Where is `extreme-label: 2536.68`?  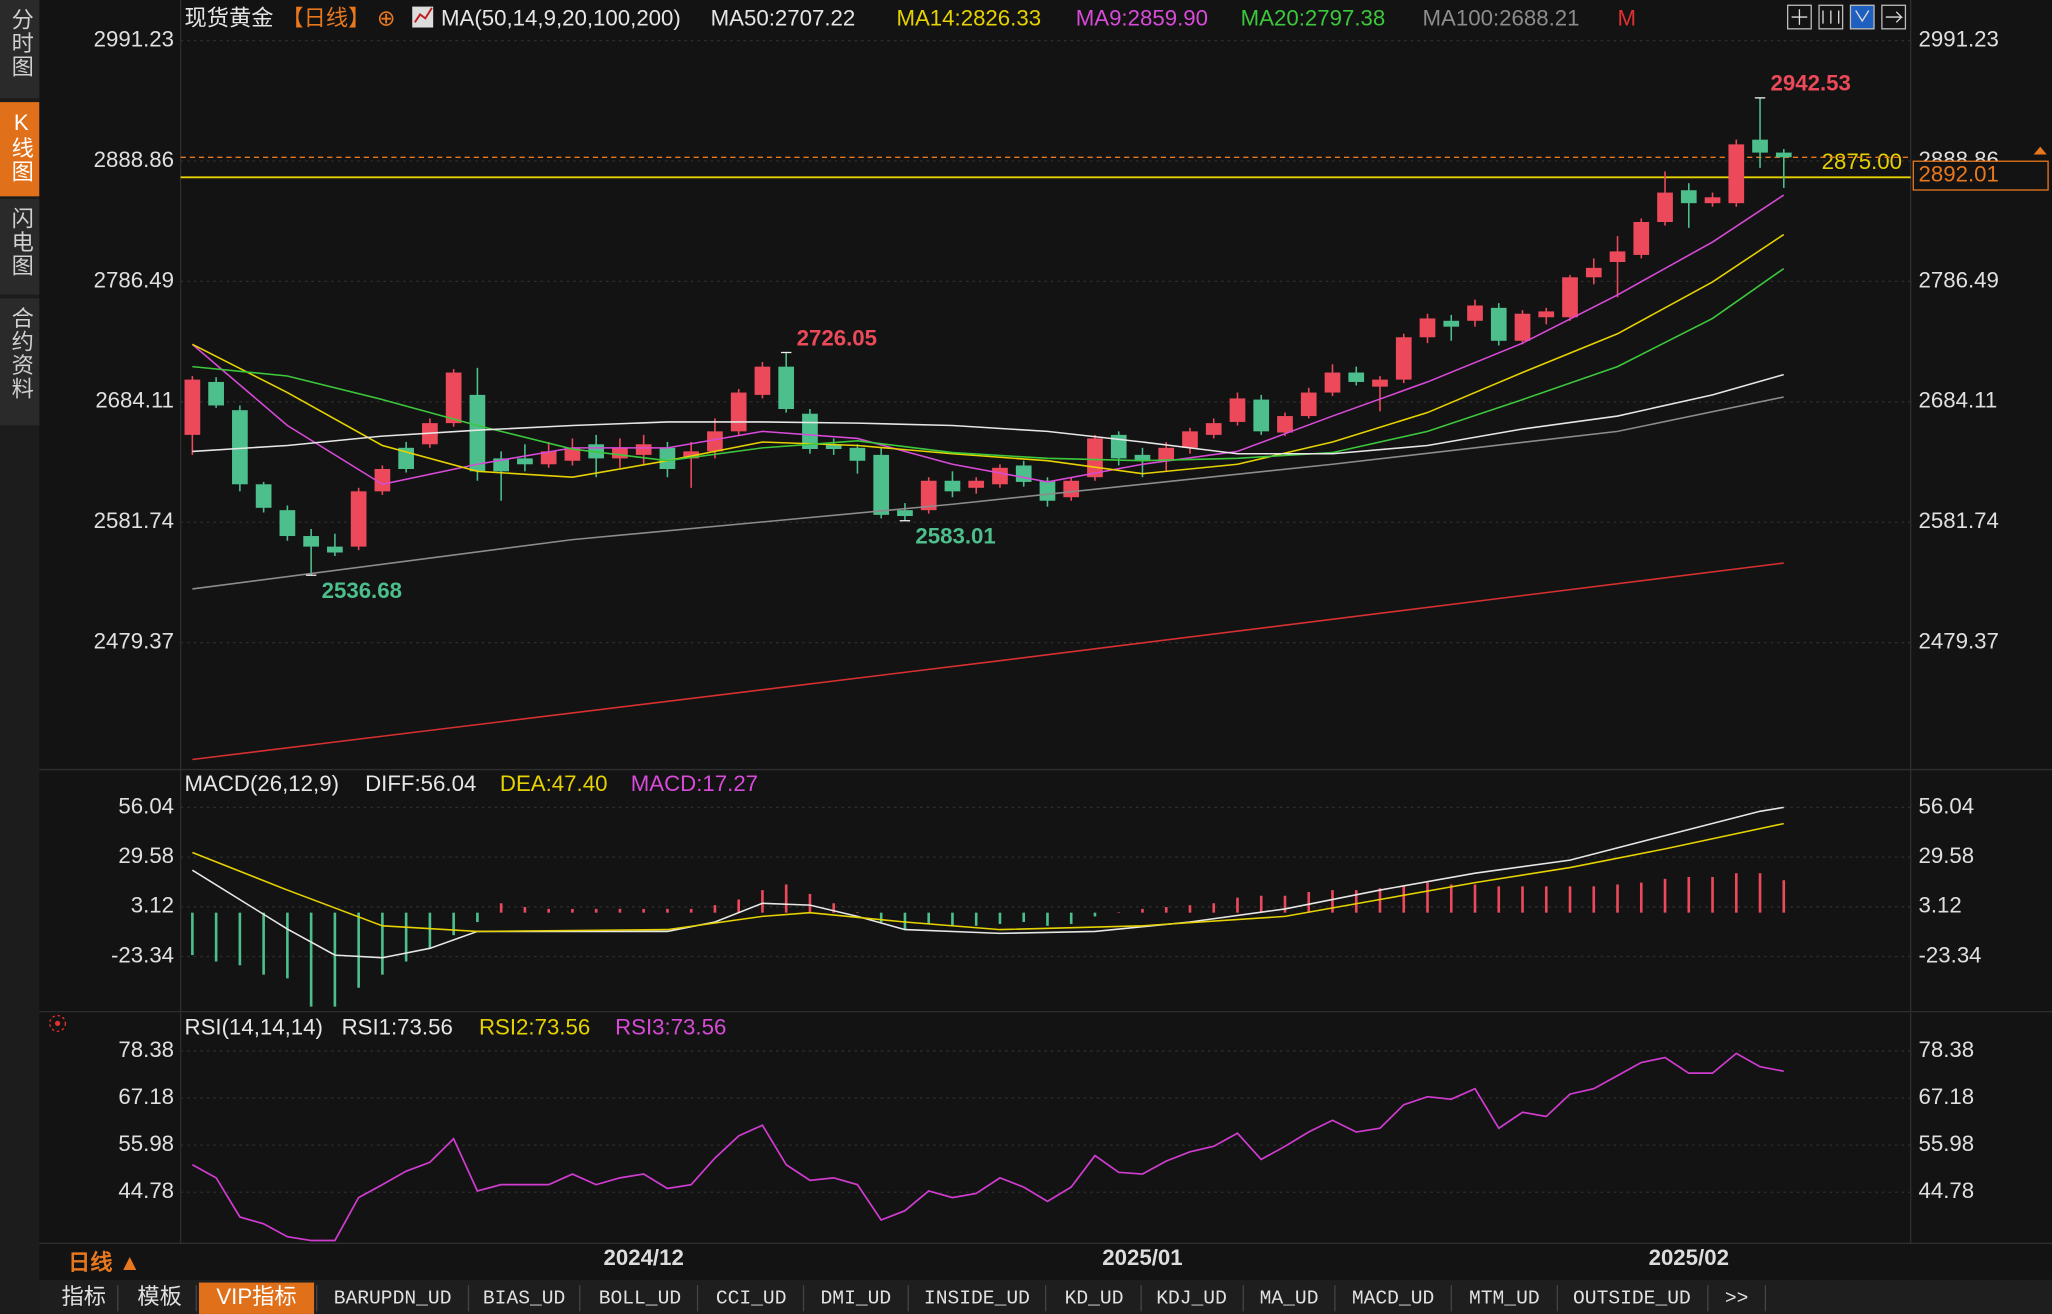 extreme-label: 2536.68 is located at coordinates (362, 590).